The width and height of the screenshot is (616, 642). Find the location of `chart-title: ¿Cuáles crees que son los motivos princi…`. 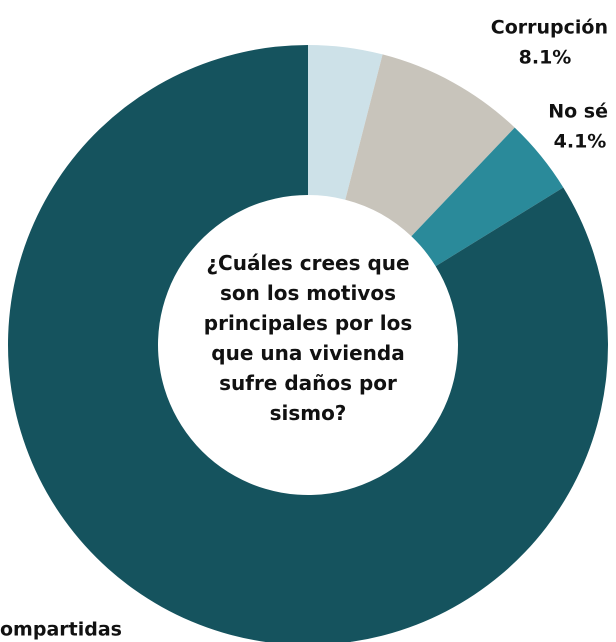

chart-title: ¿Cuáles crees que son los motivos princi… is located at coordinates (308, 338).